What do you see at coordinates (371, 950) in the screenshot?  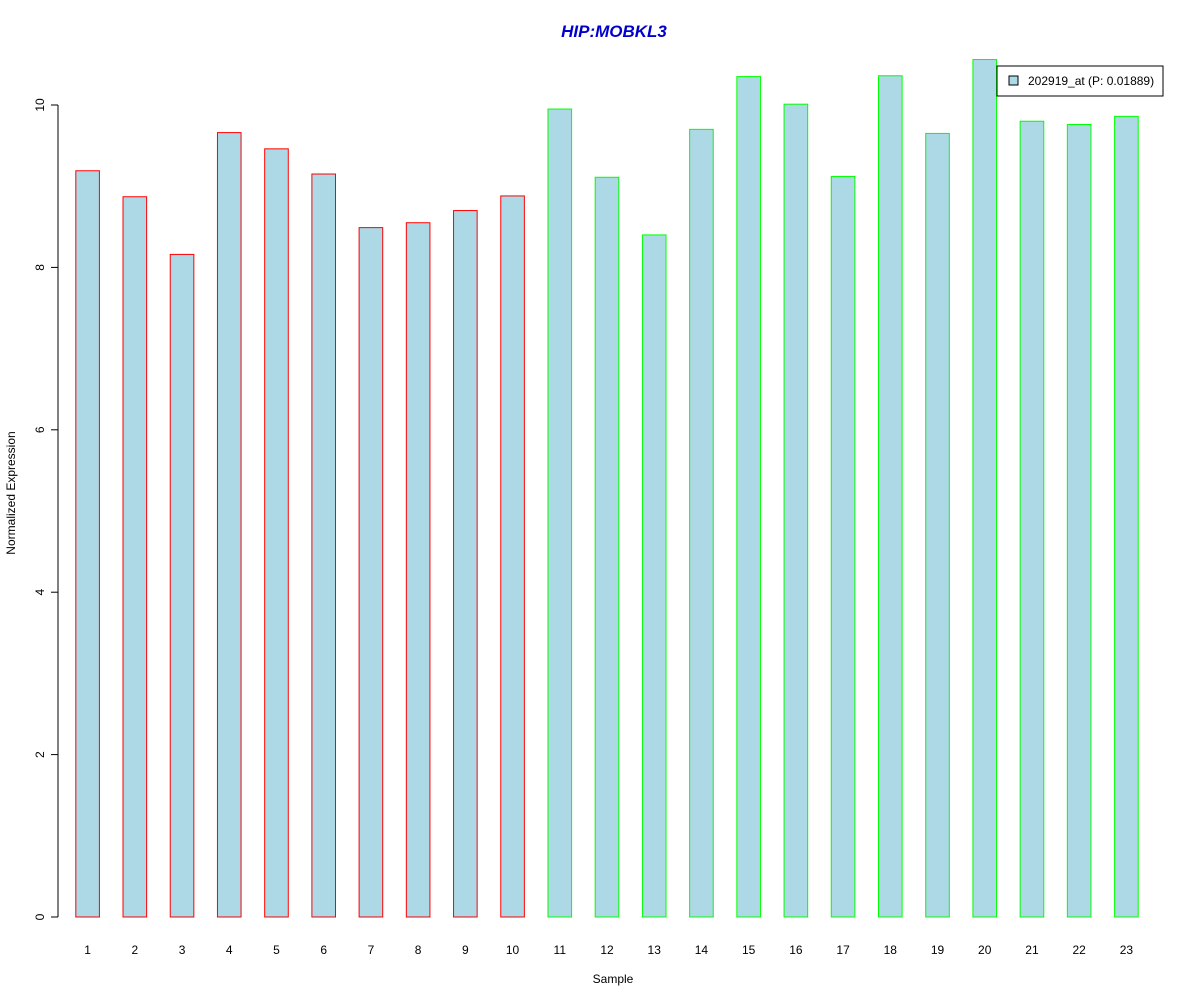 I see `x-tick-label: 7` at bounding box center [371, 950].